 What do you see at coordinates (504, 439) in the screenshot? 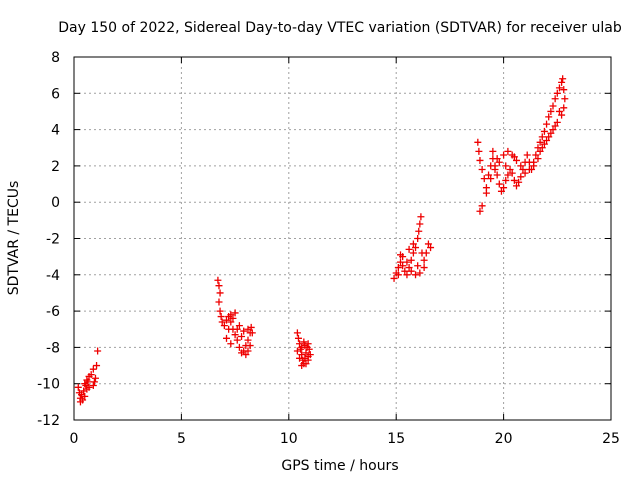
I see `x-tick-label: 20` at bounding box center [504, 439].